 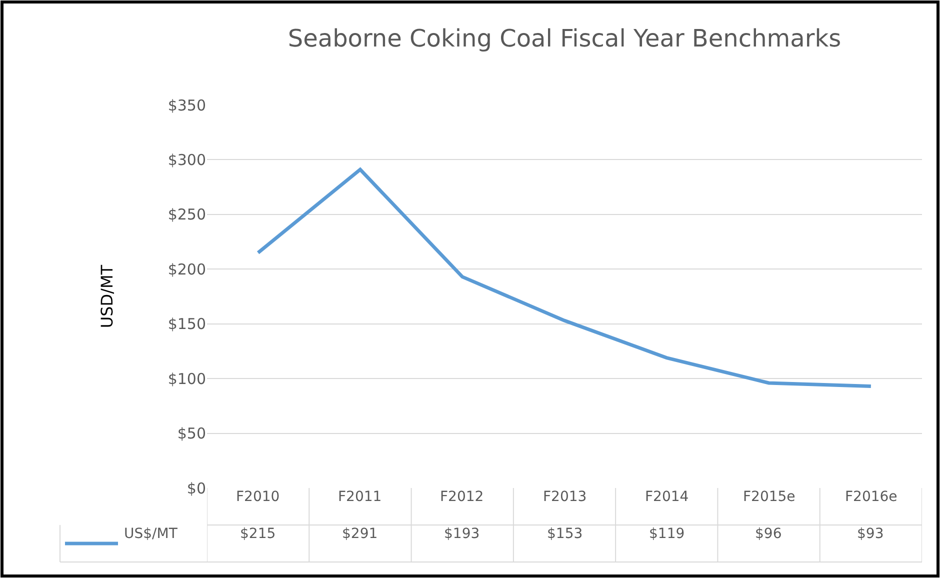 I want to click on data-label: $93, so click(x=870, y=534).